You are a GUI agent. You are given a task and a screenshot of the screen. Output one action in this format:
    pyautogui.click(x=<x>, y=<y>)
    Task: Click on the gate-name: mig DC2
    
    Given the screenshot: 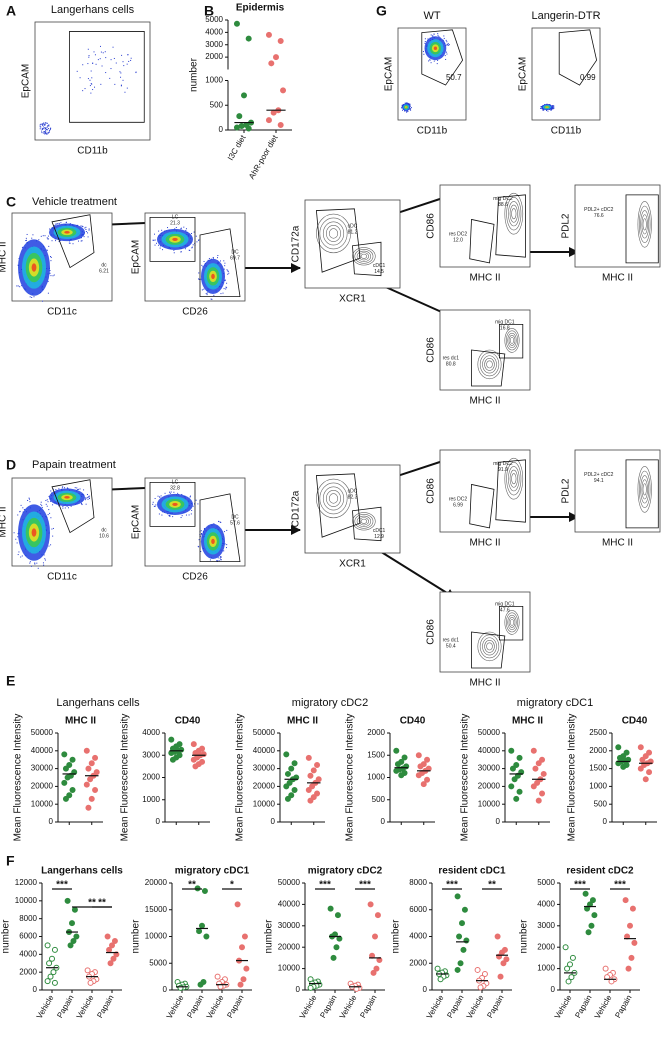 What is the action you would take?
    pyautogui.click(x=503, y=464)
    